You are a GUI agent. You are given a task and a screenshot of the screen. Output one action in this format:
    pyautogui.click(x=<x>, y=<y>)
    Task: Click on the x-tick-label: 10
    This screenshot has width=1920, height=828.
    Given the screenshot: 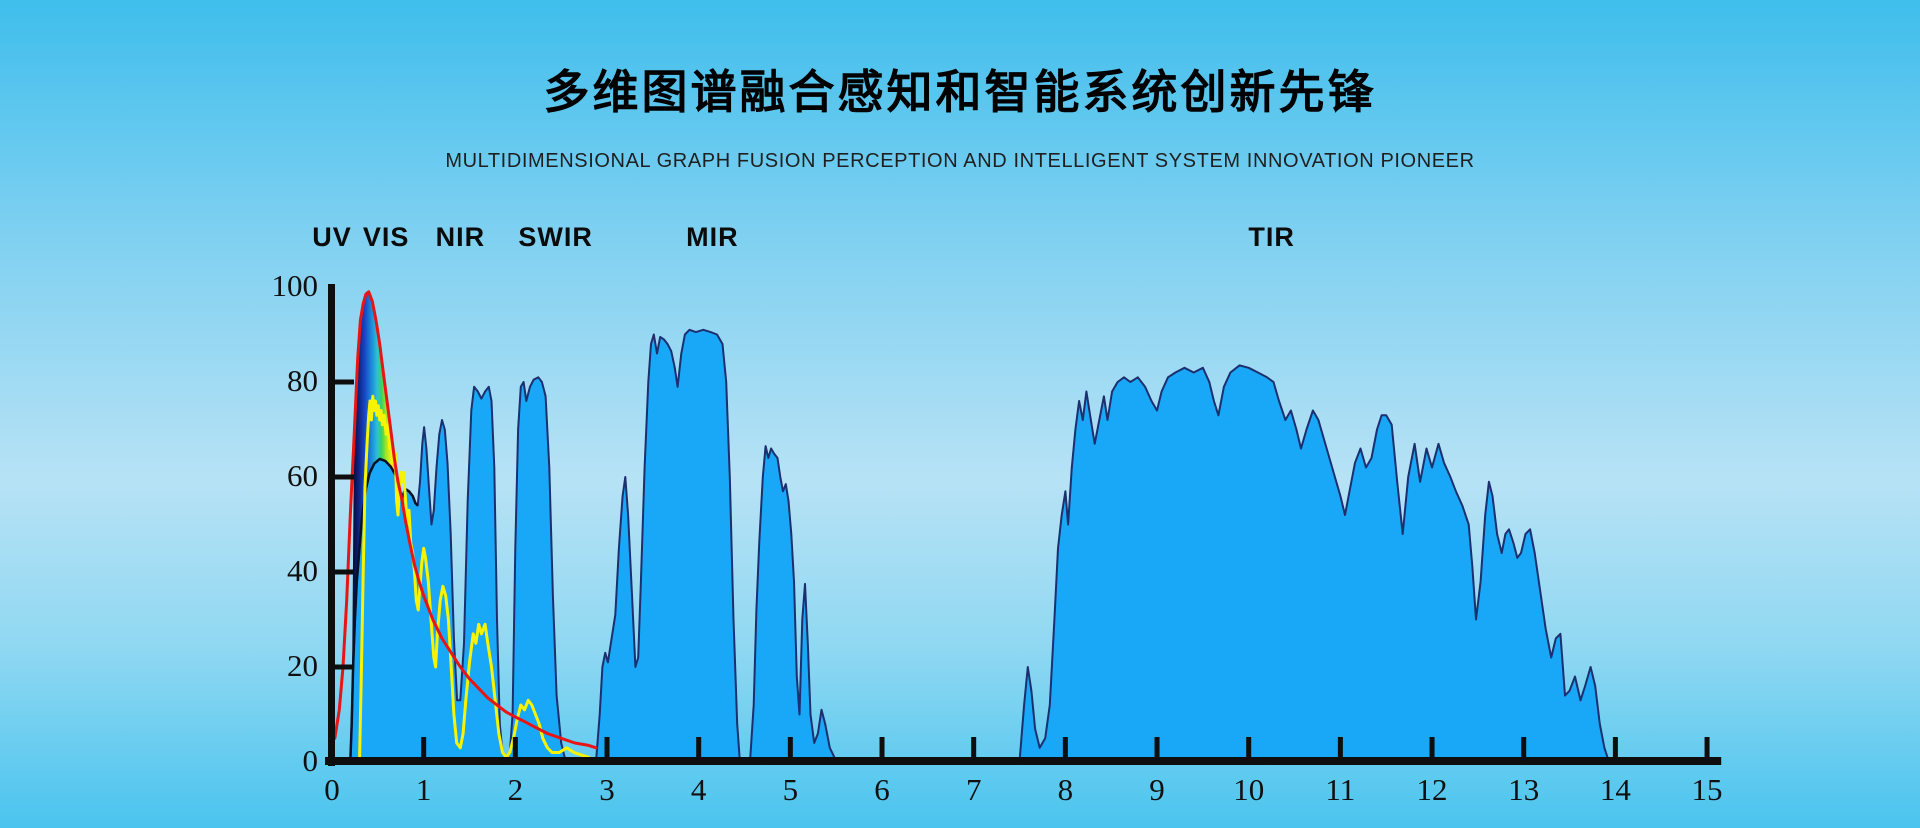 What is the action you would take?
    pyautogui.click(x=1249, y=789)
    